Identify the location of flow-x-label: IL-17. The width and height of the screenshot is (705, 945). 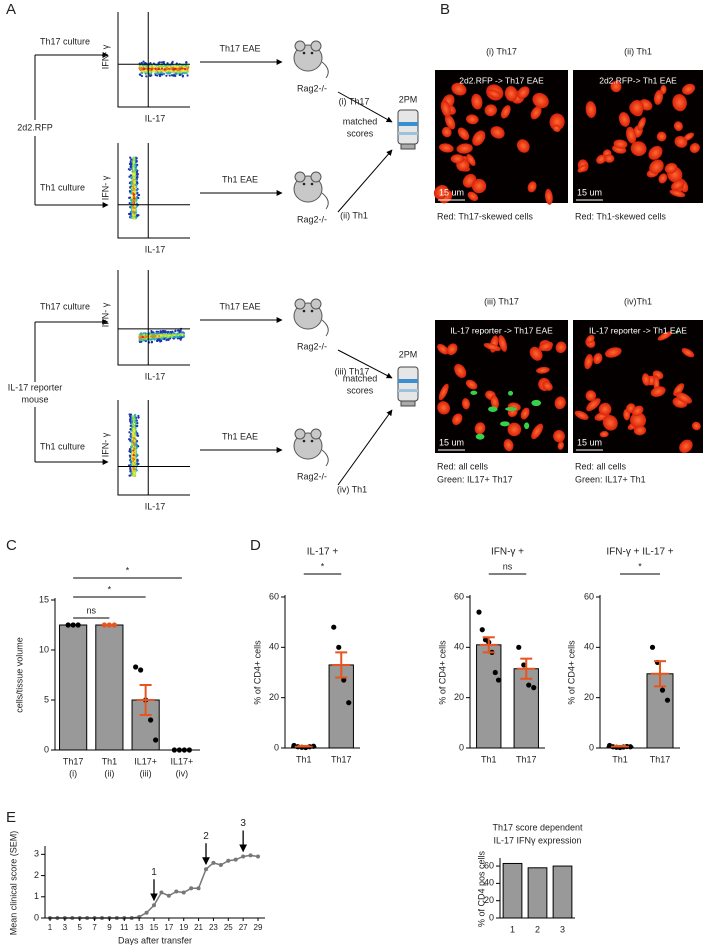
(155, 506).